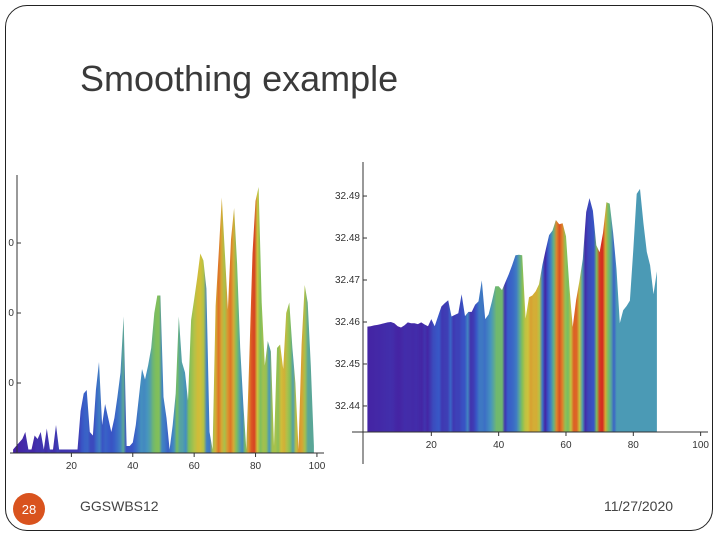 The width and height of the screenshot is (720, 540). What do you see at coordinates (347, 196) in the screenshot?
I see `y-tick-label: 32.49` at bounding box center [347, 196].